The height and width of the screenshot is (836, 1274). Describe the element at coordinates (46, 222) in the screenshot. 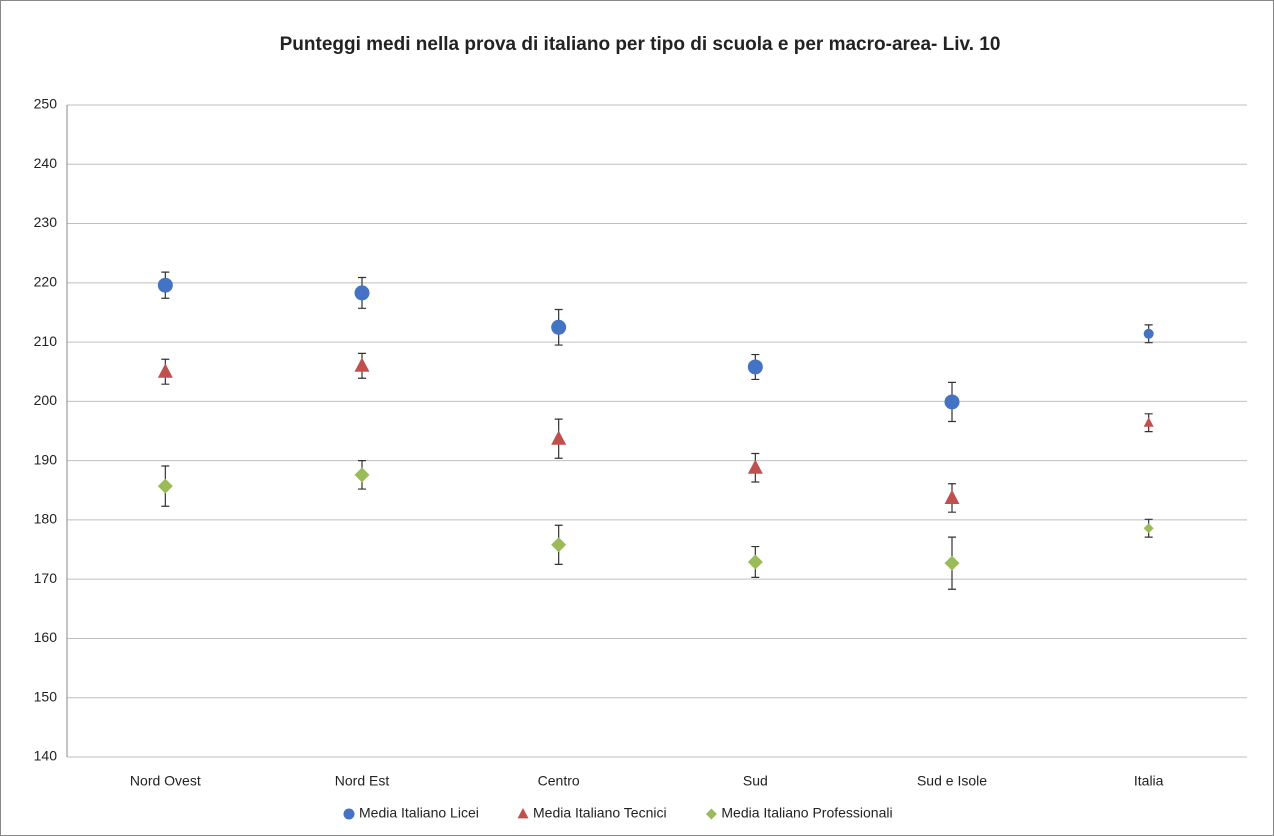

I see `y-tick-label: 230` at that location.